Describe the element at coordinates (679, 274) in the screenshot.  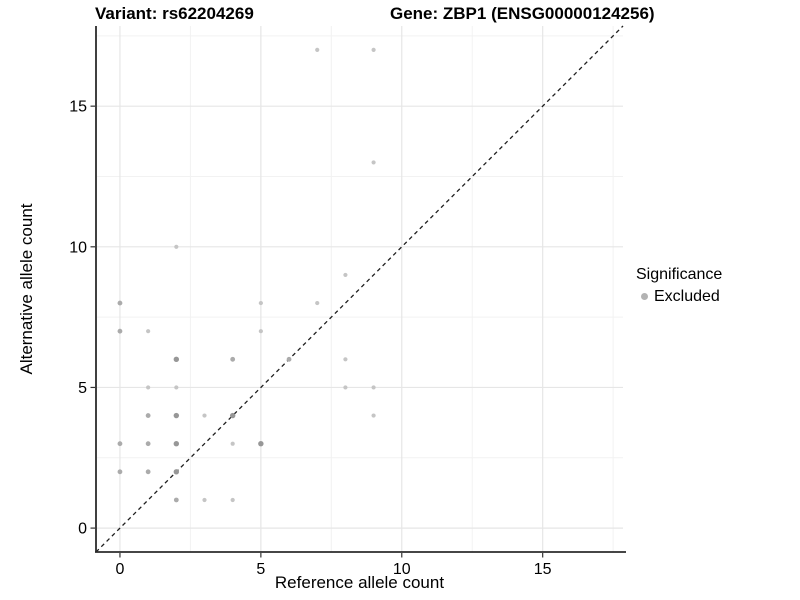
I see `legend-title: Significance` at that location.